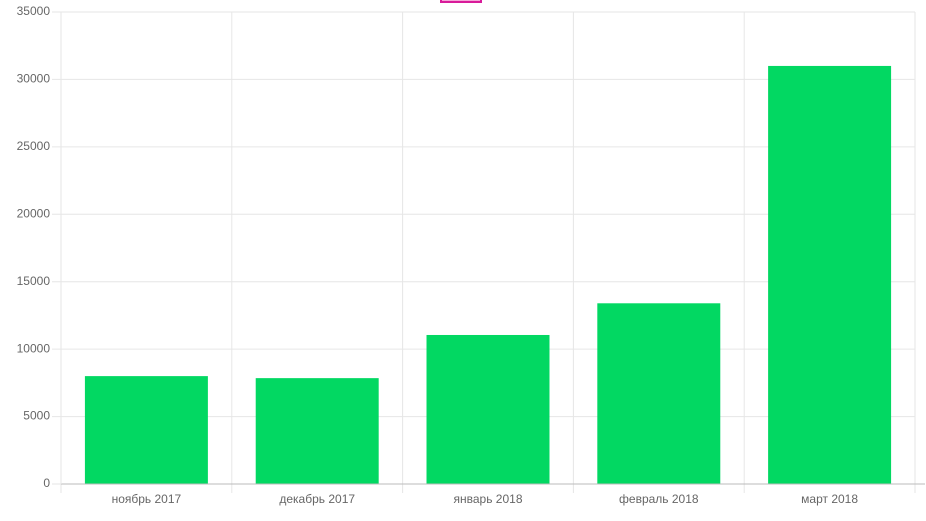 This screenshot has width=926, height=521. I want to click on x-tick-label: декабрь 2017, so click(317, 499).